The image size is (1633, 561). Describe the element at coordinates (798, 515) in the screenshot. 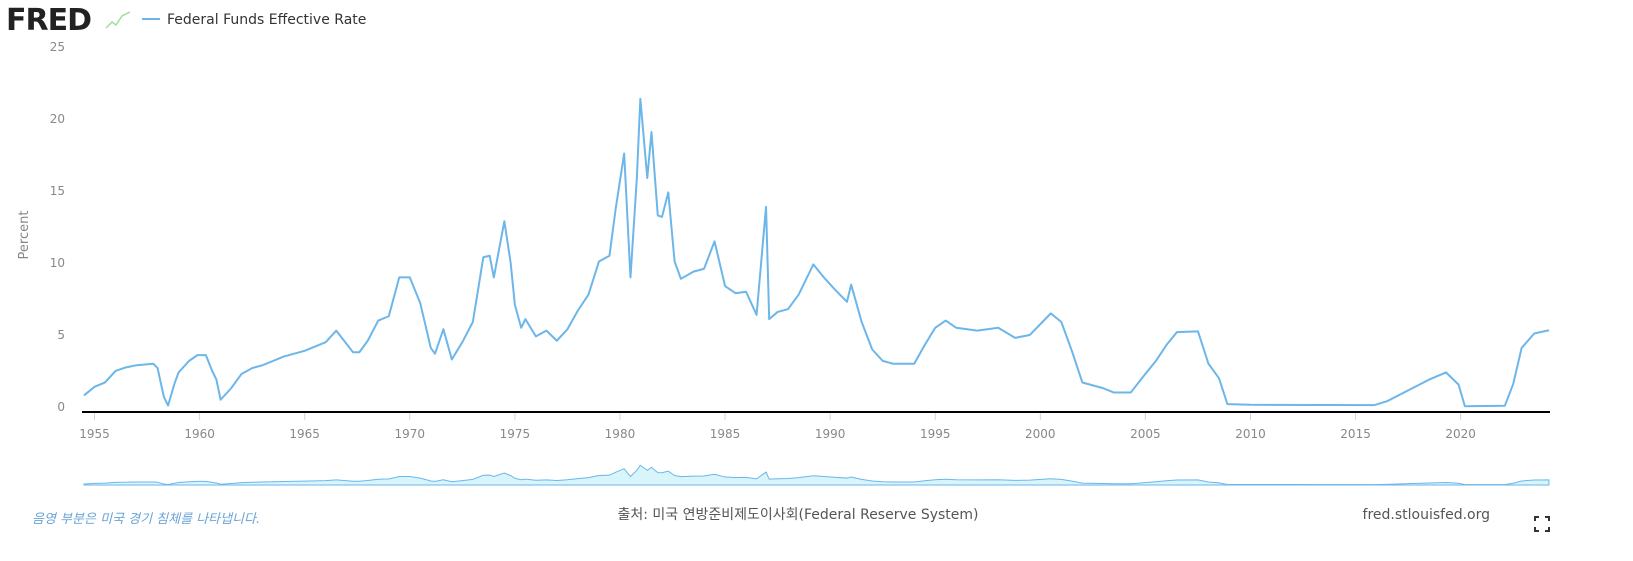

I see `footer-source: 출처: 미국 연방준비제도이사회(Federal Reserve System)` at that location.